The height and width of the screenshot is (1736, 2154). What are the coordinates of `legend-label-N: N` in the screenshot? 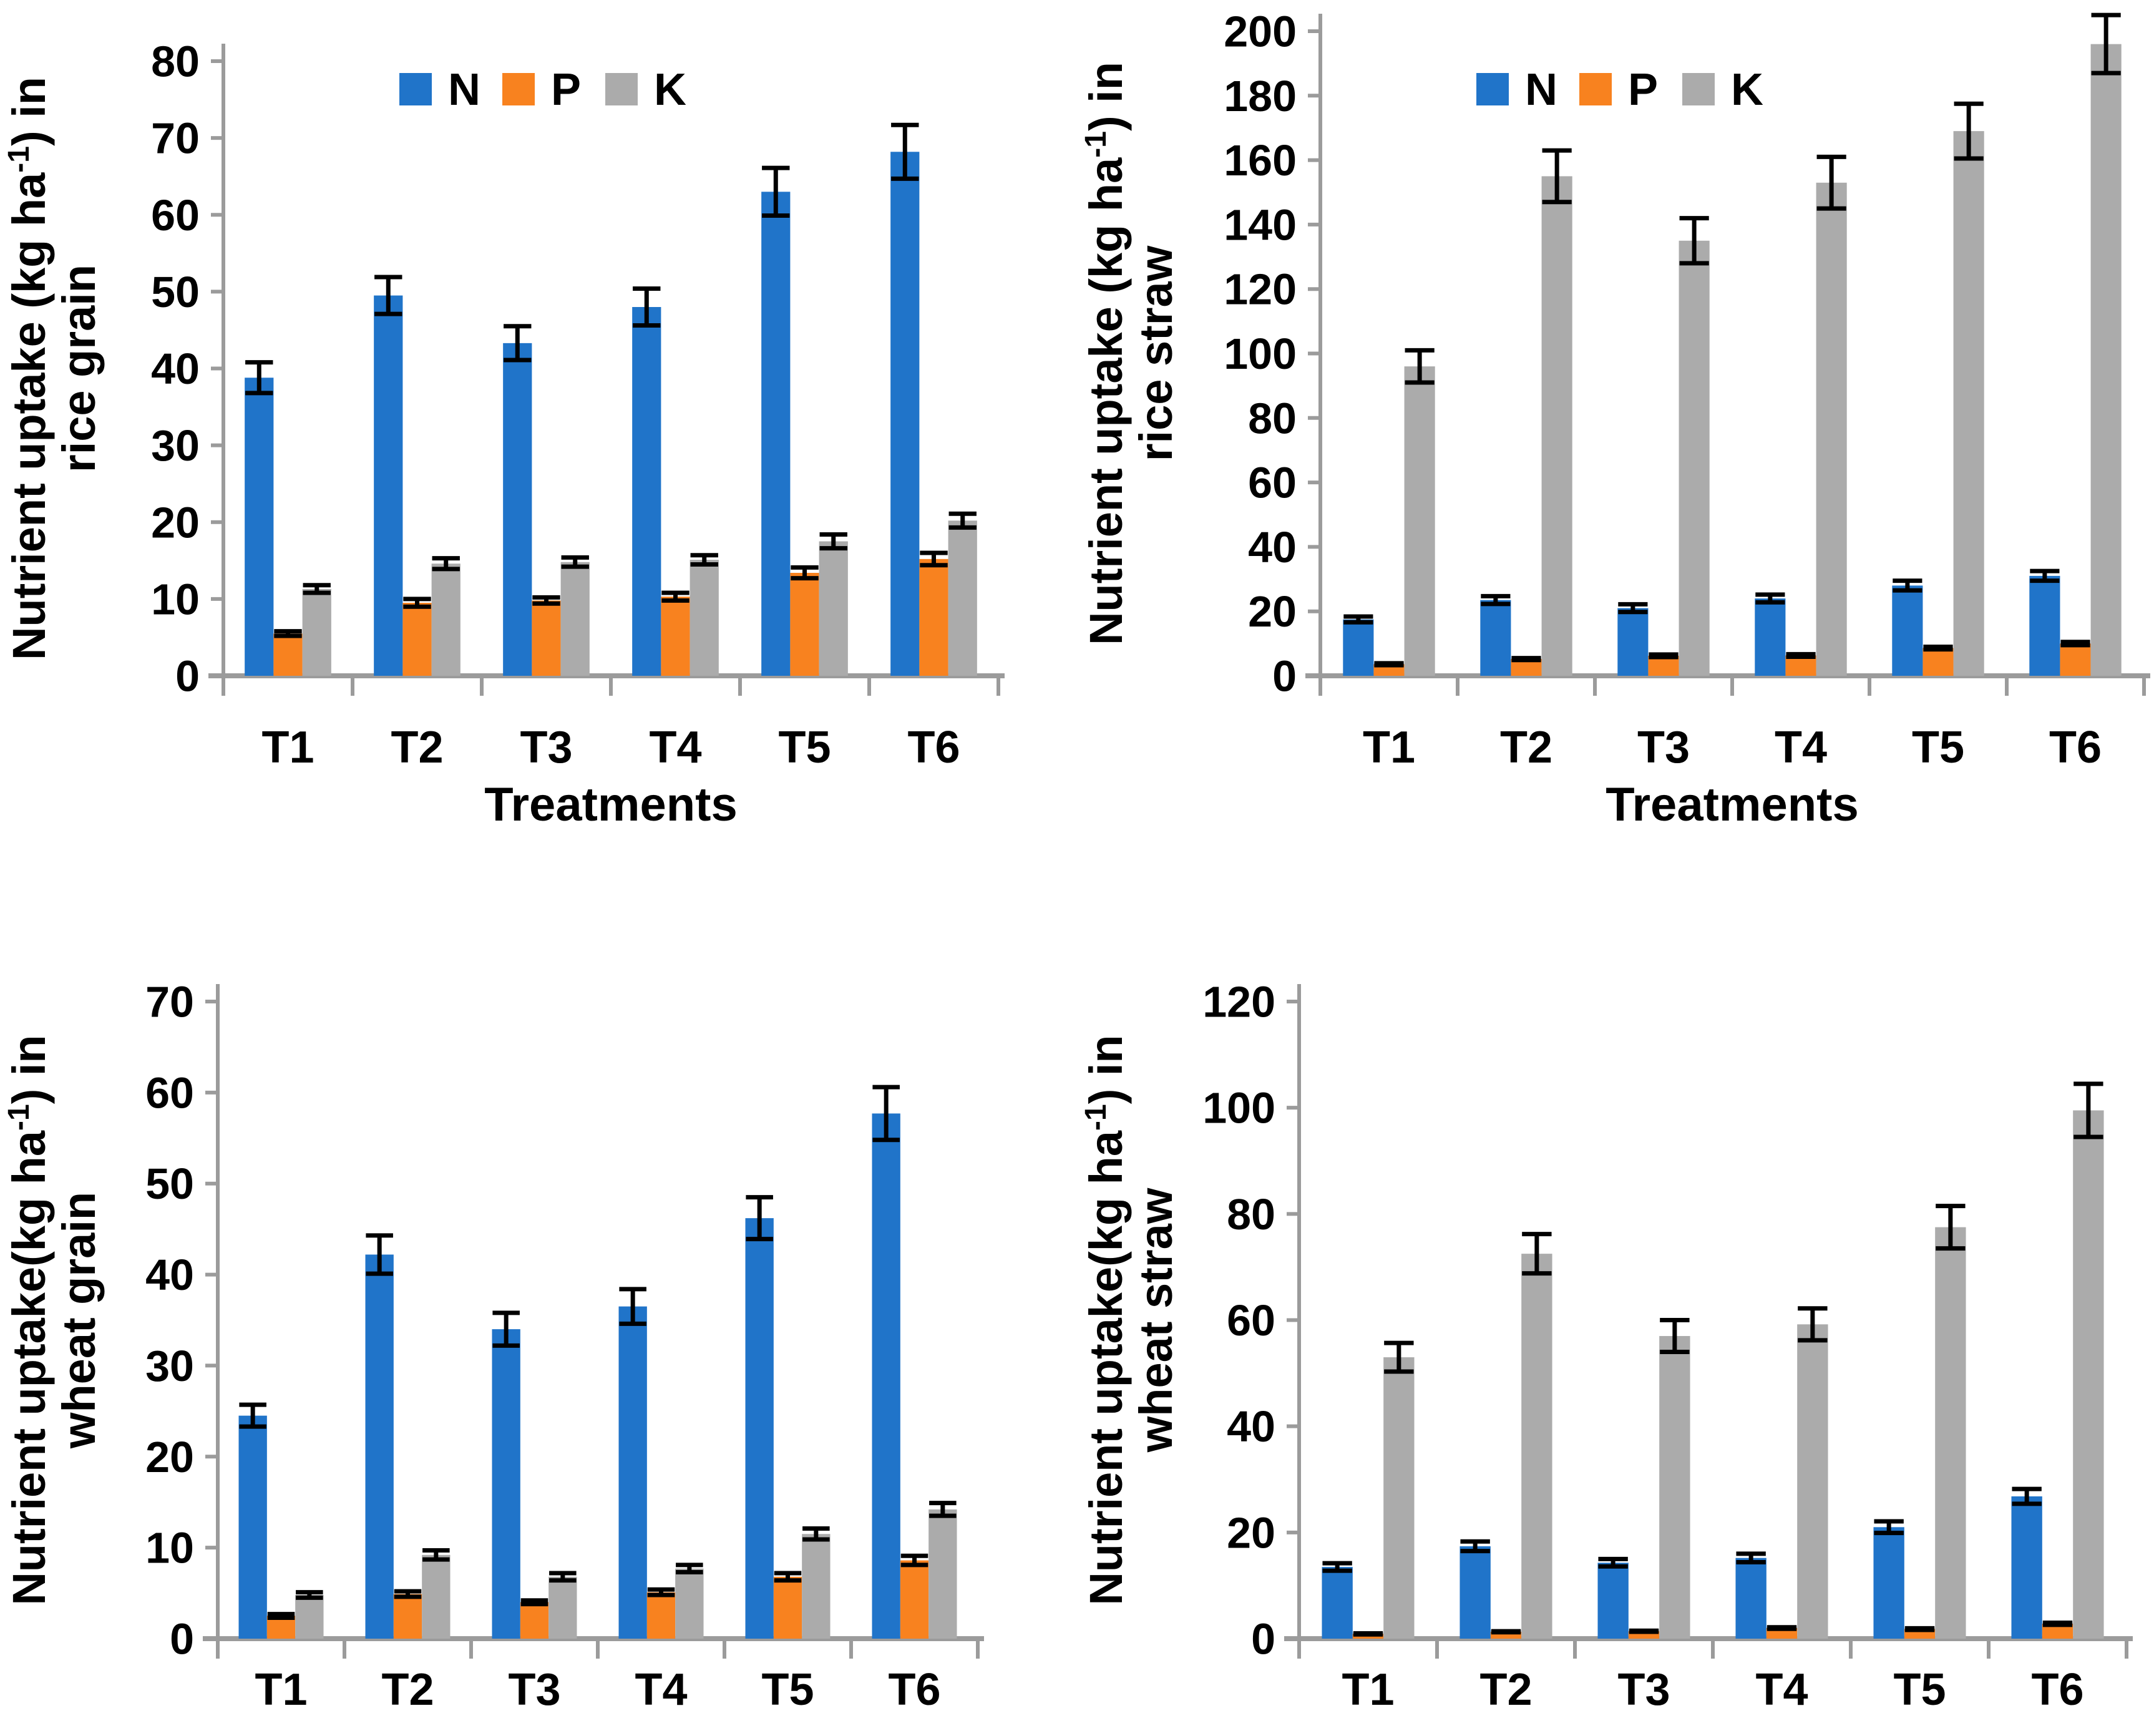 It's located at (1541, 90).